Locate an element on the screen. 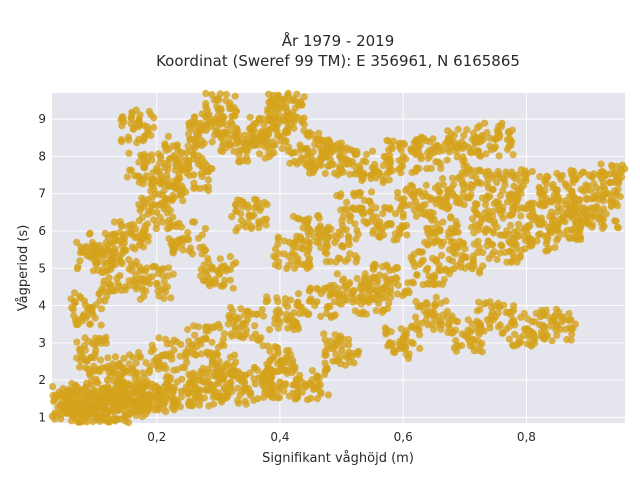 The image size is (640, 480). y-axis-ticks: 1 2 3 4 5 6 7 8 9 is located at coordinates (42, 268).